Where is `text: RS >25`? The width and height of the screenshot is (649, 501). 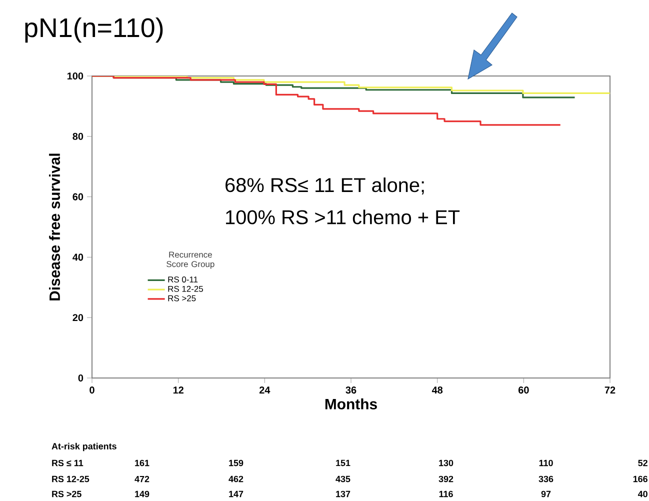 text: RS >25 is located at coordinates (67, 494).